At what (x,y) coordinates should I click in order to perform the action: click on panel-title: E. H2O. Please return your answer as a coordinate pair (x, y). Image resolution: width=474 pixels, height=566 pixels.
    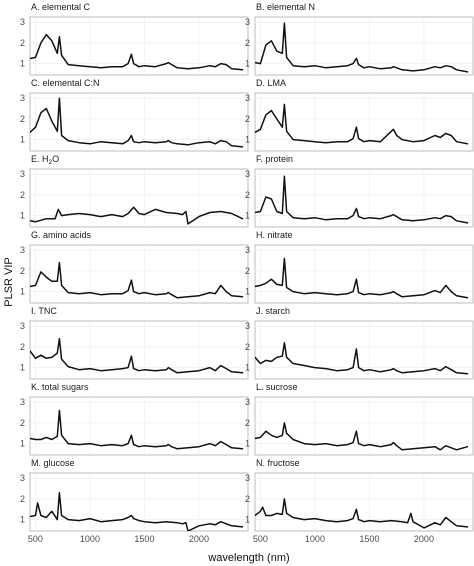
    Looking at the image, I should click on (45, 160).